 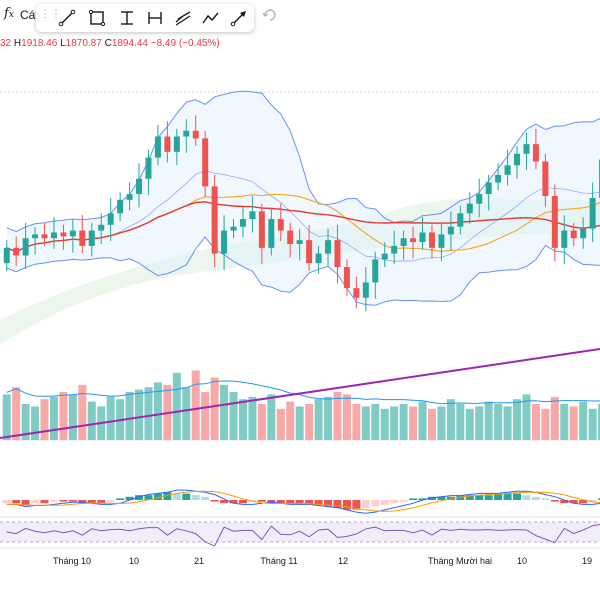 What do you see at coordinates (83, 43) in the screenshot?
I see `low-value: 1870.87` at bounding box center [83, 43].